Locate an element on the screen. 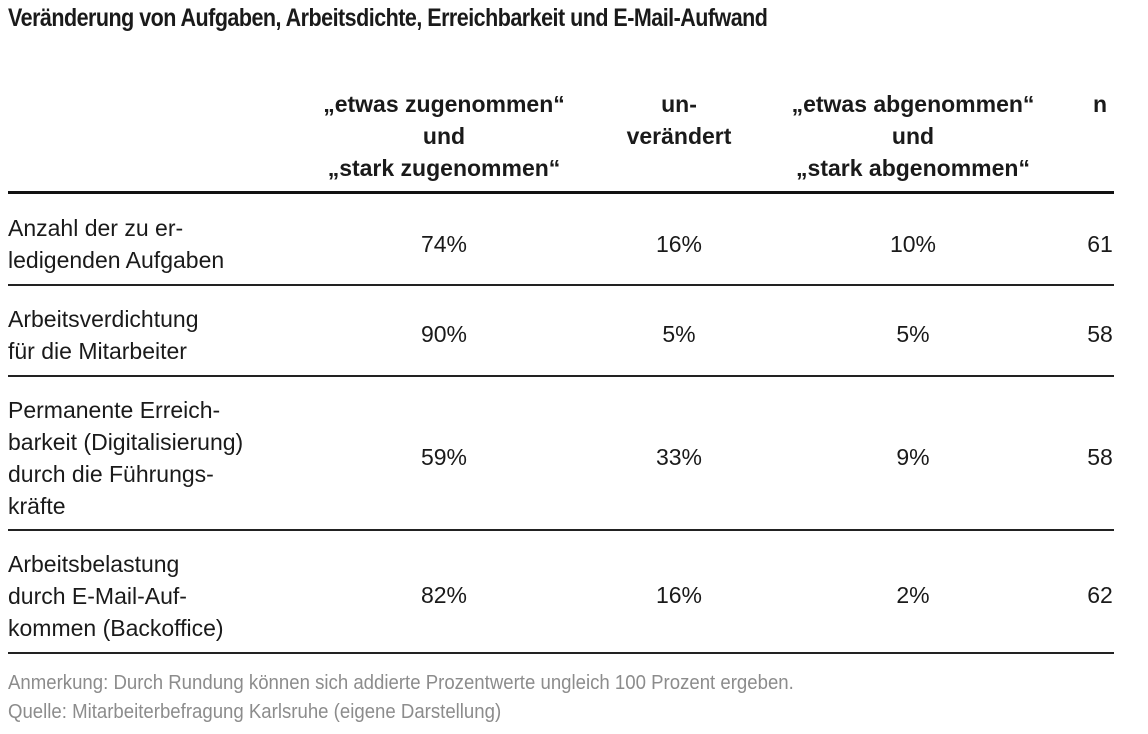 Image resolution: width=1148 pixels, height=734 pixels. cell-increased: 59% is located at coordinates (444, 457).